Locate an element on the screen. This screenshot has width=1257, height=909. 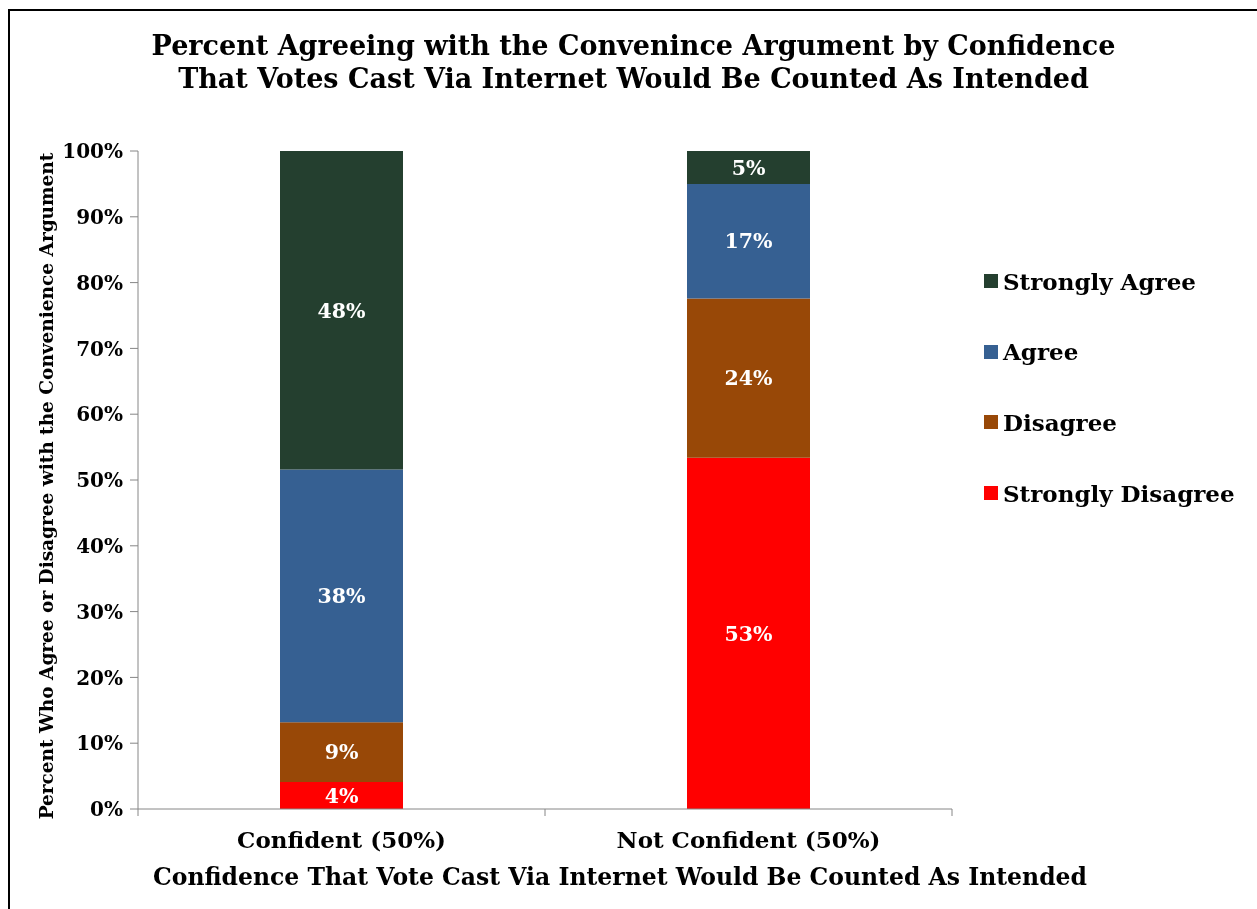
x-tick-label: Confident (50%) is located at coordinates (341, 839).